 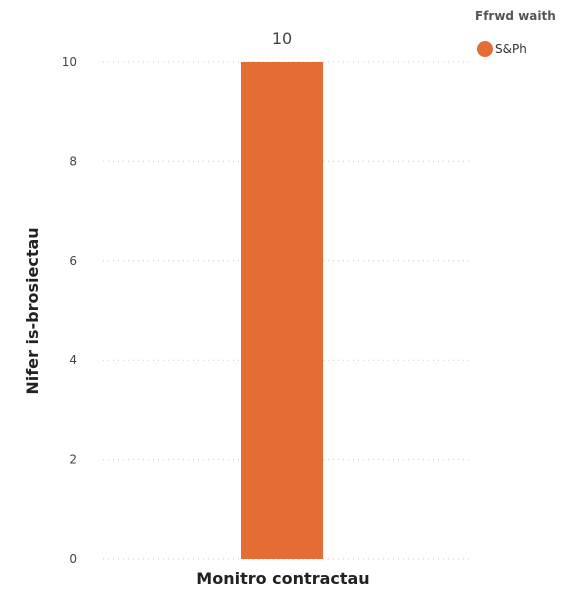 I want to click on bar, so click(x=282, y=310).